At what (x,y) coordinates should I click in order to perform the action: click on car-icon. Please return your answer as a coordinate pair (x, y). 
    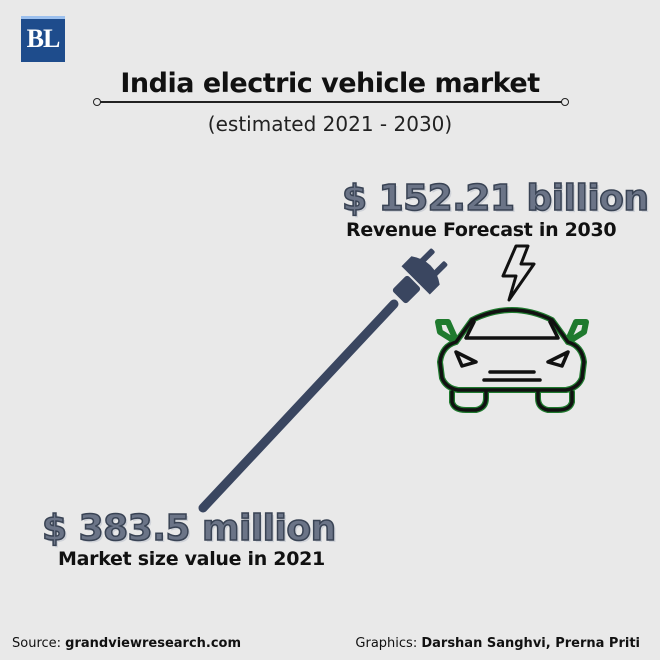
    Looking at the image, I should click on (512, 360).